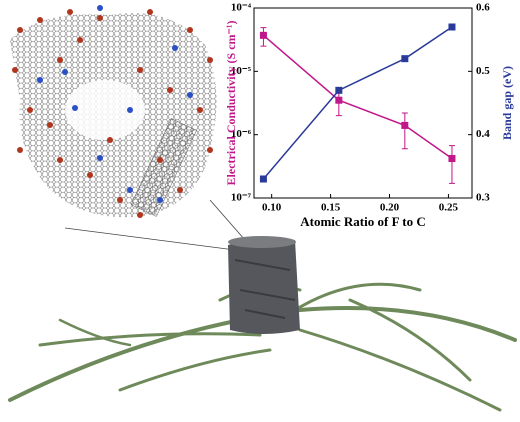 Image resolution: width=520 pixels, height=422 pixels. What do you see at coordinates (449, 208) in the screenshot?
I see `x-tick-label: 0.25` at bounding box center [449, 208].